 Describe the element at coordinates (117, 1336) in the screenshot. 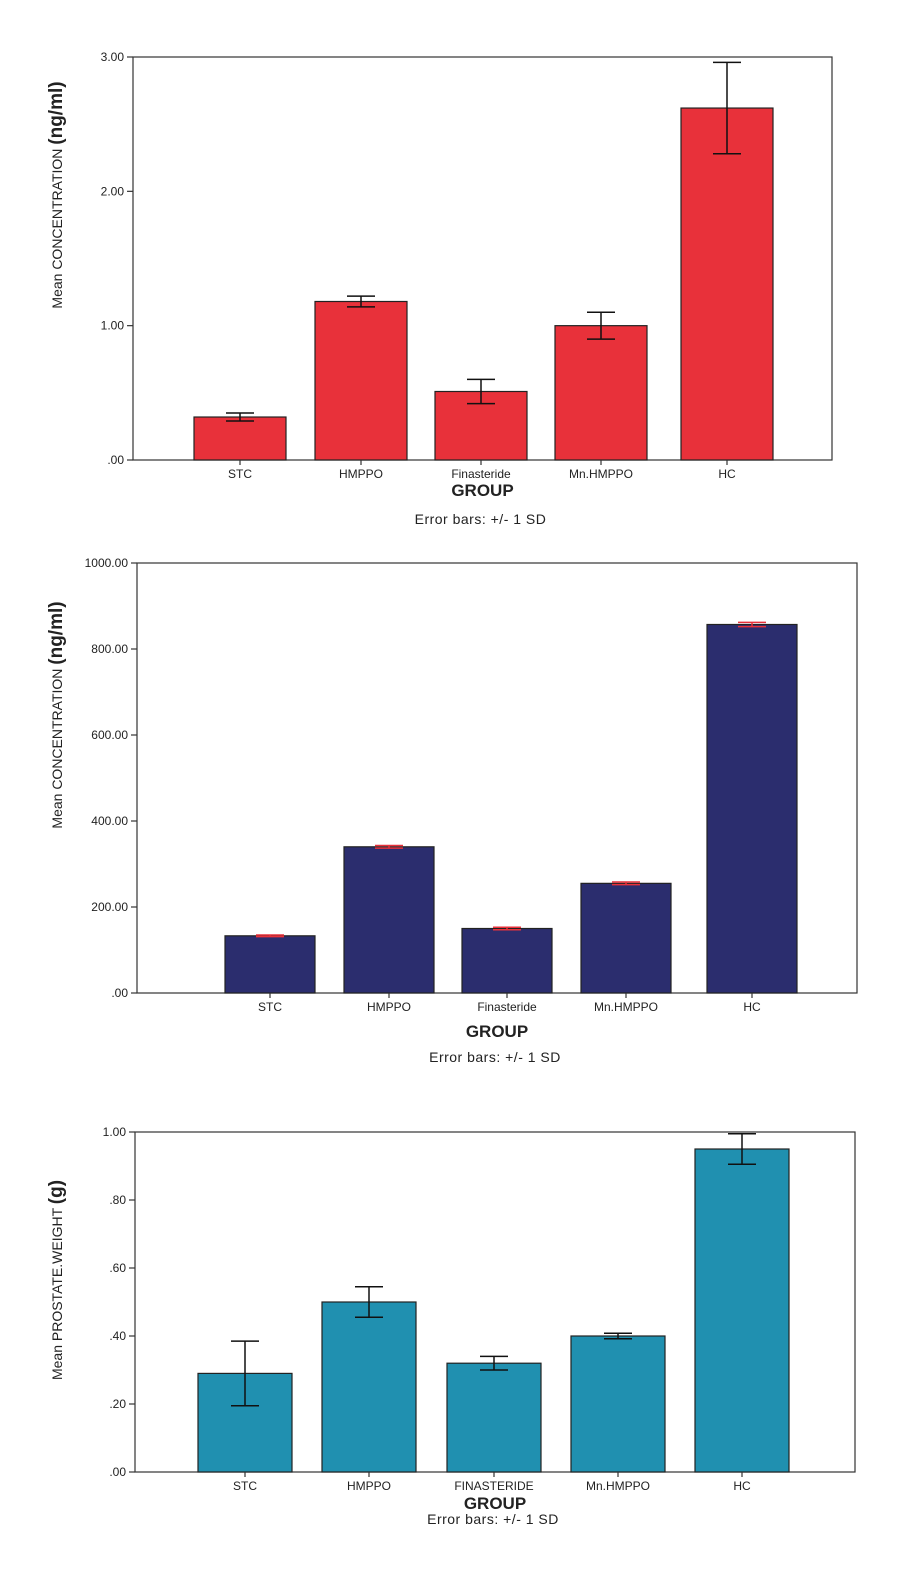

I see `y-tick-label: .40` at that location.